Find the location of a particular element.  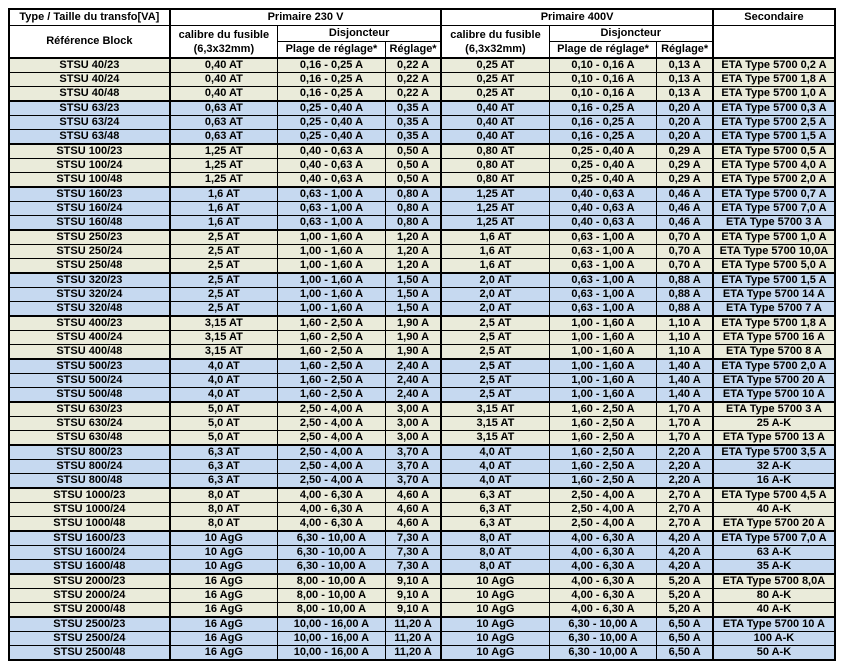

cell-fuse400: 8,0 AT is located at coordinates (495, 567).